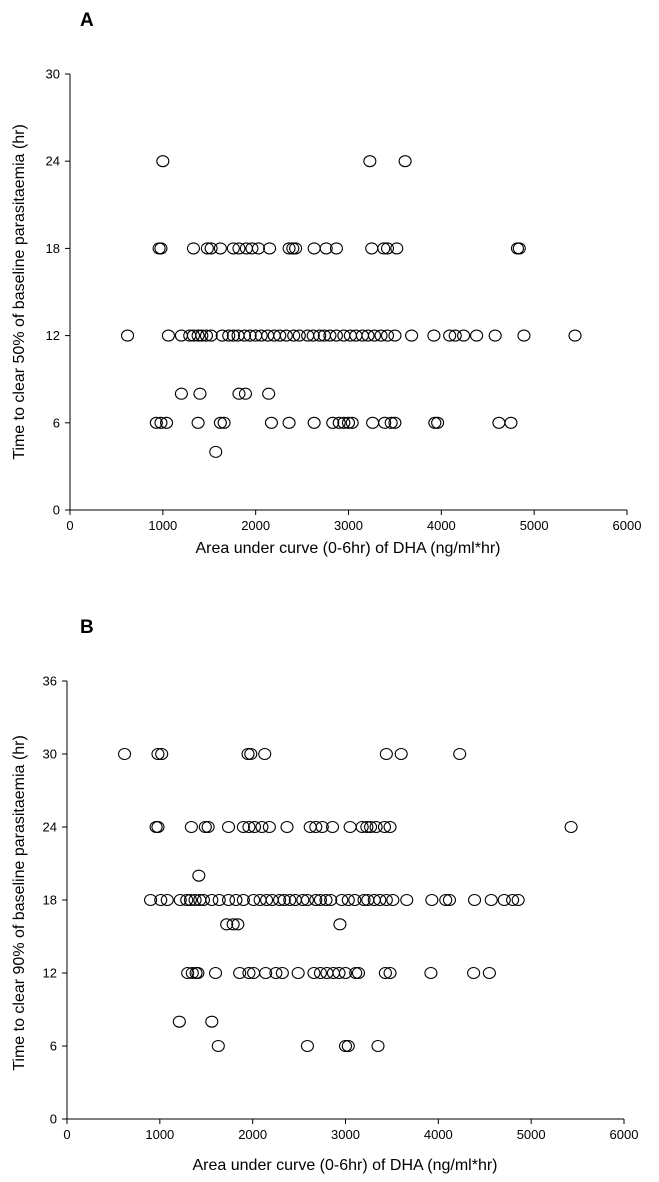 This screenshot has height=1182, width=659. Describe the element at coordinates (162, 525) in the screenshot. I see `panel-a-x-tick-label: 1000` at that location.